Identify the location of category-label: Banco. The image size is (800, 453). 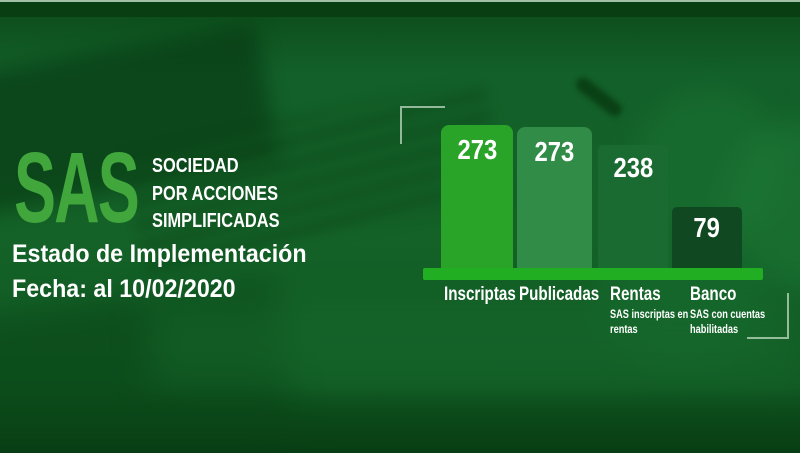
(713, 294).